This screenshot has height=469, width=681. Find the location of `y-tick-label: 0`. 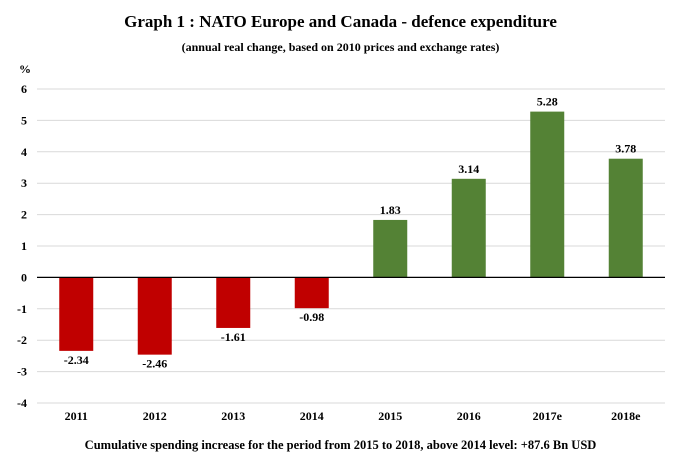

y-tick-label: 0 is located at coordinates (24, 277).